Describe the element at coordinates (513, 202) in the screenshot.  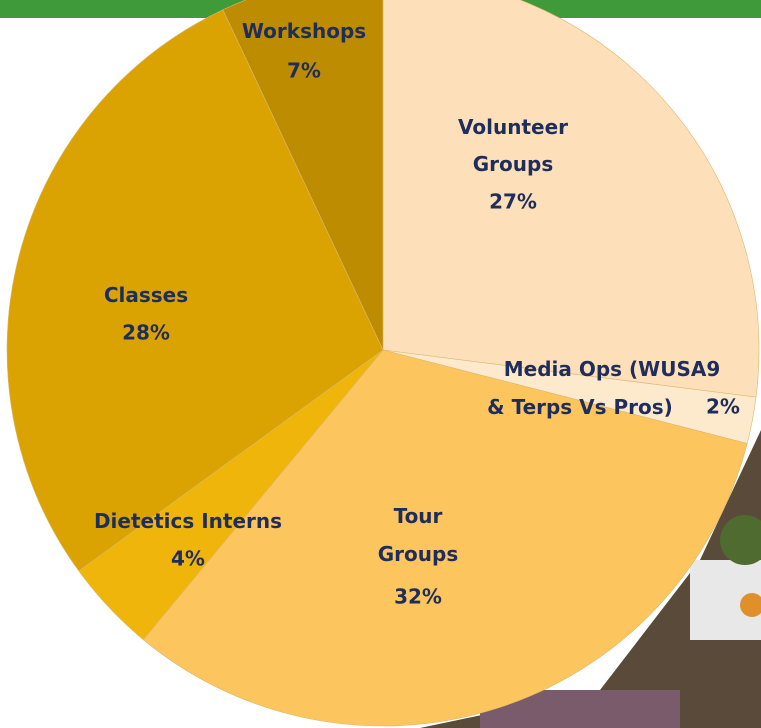
I see `slice-value-label: 27%` at that location.